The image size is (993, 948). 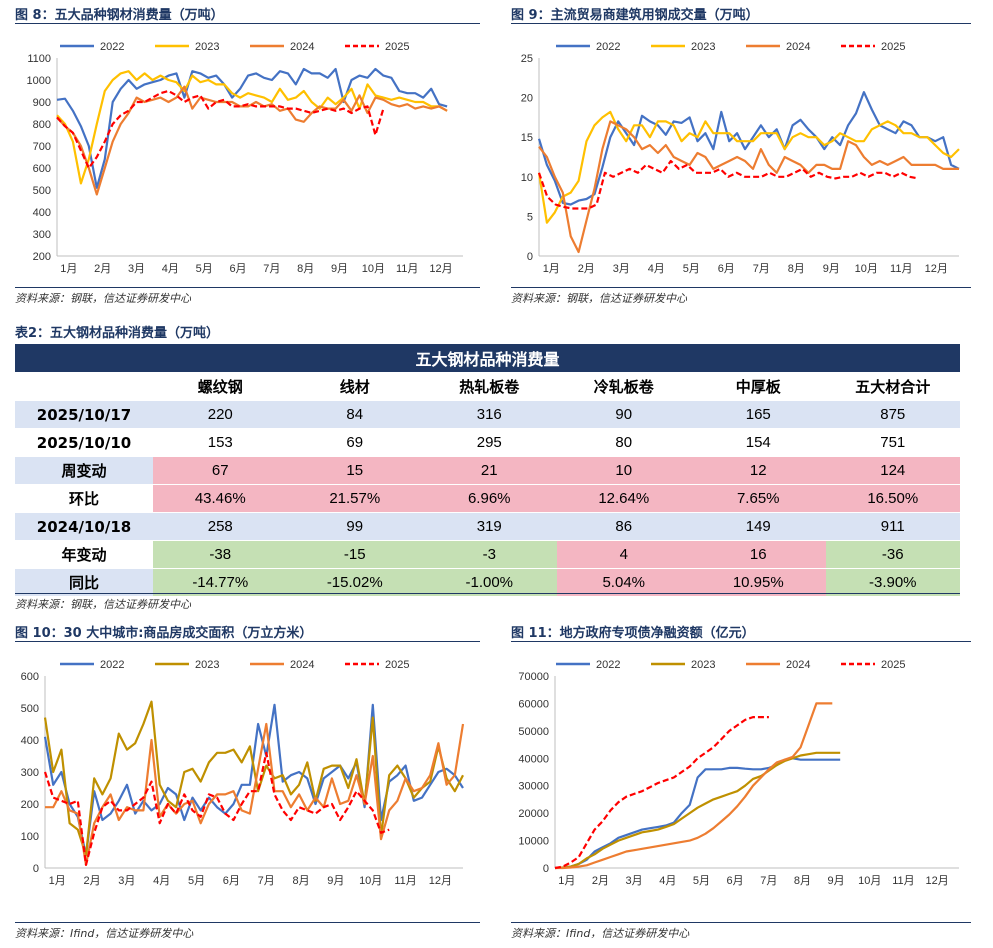 What do you see at coordinates (42, 213) in the screenshot?
I see `y-tick-label: 400` at bounding box center [42, 213].